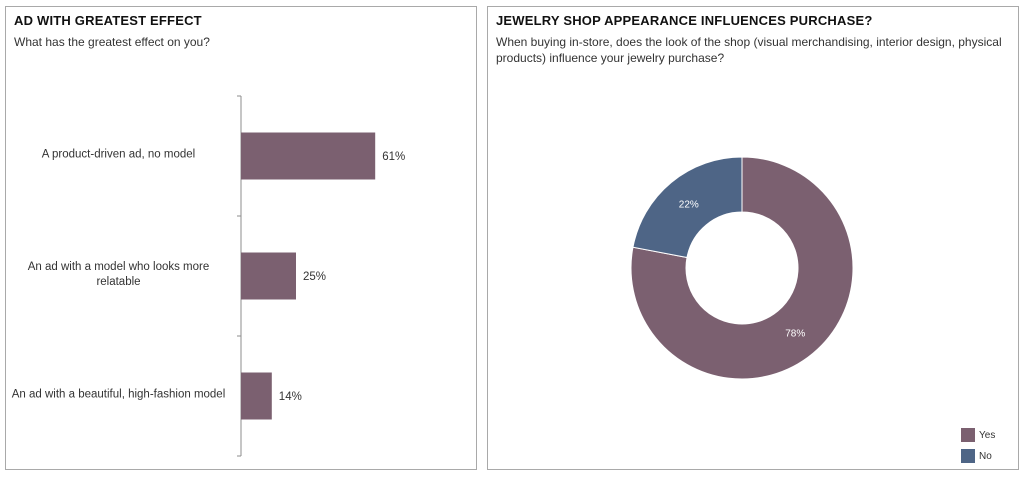 The image size is (1024, 478). I want to click on legend-swatch-no, so click(968, 456).